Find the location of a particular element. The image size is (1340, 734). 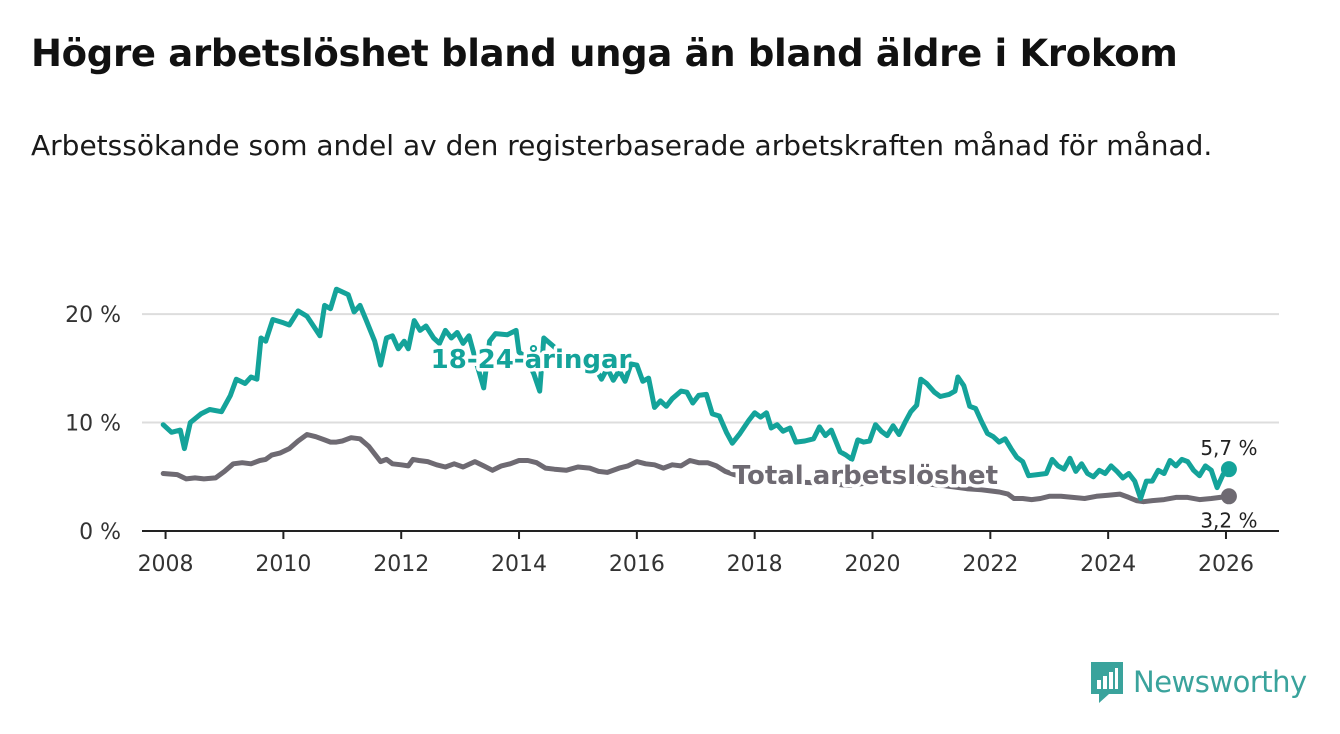

y-tick-label-20: 20 % is located at coordinates (93, 315).